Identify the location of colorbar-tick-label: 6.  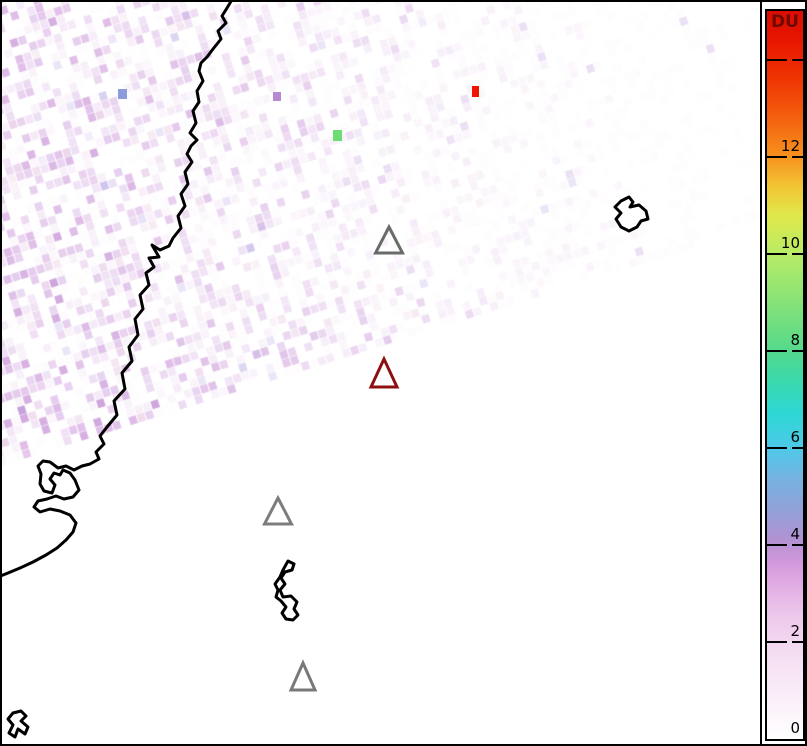
(795, 436).